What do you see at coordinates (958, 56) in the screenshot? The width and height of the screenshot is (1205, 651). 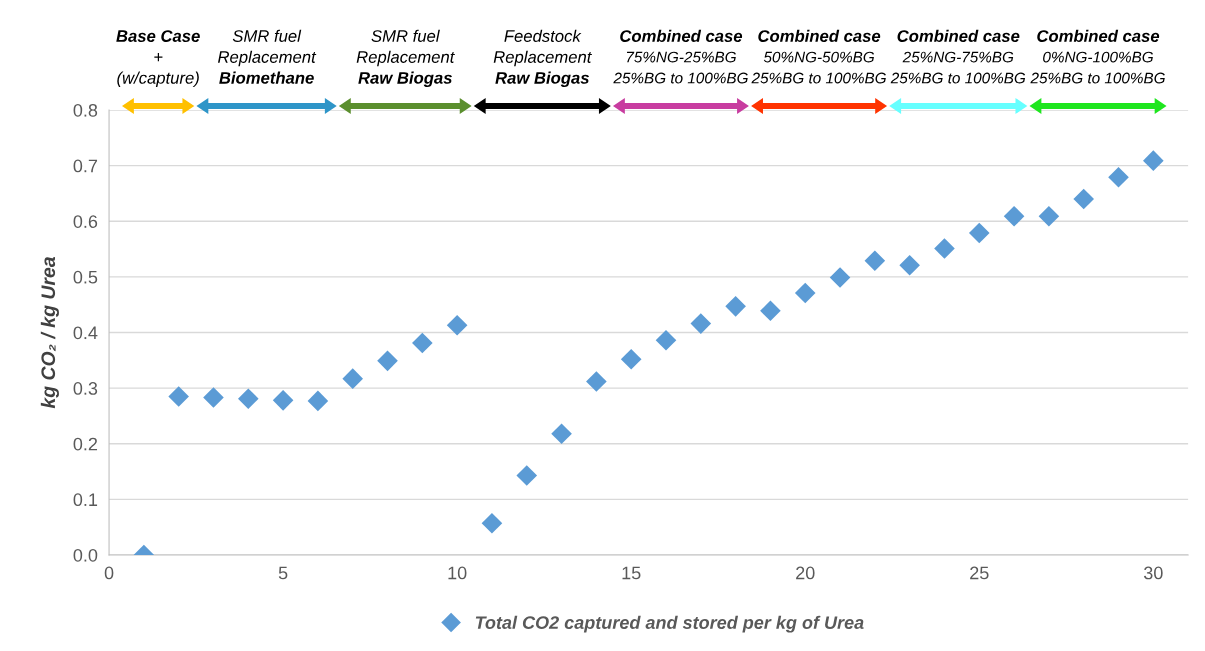 I see `text: Combined case 25%NG-75%BG 25%BG to 100%BG` at bounding box center [958, 56].